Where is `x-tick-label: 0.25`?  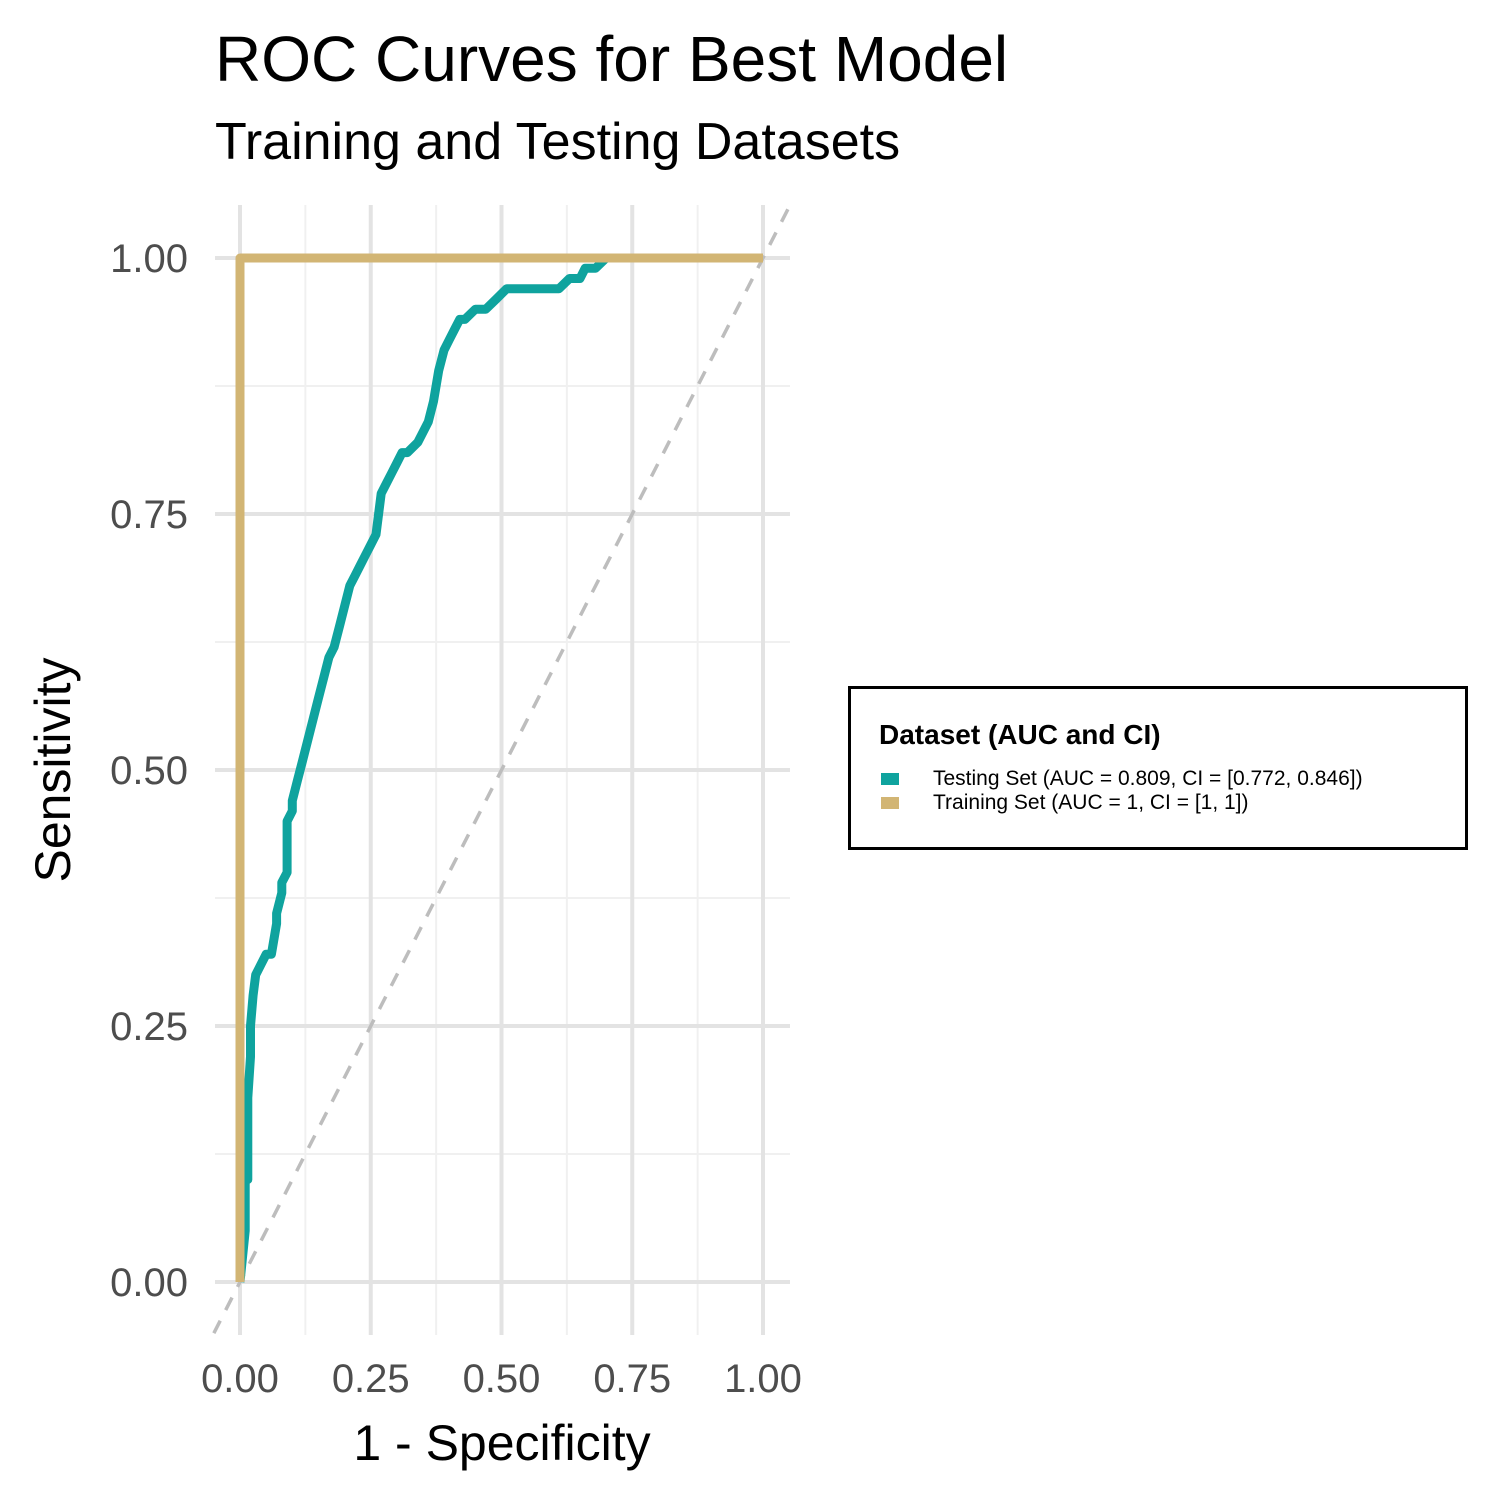 x-tick-label: 0.25 is located at coordinates (371, 1379).